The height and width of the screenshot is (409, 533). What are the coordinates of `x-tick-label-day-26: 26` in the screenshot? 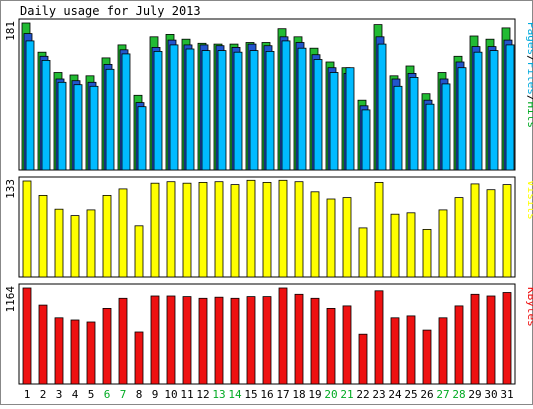 It's located at (426, 394).